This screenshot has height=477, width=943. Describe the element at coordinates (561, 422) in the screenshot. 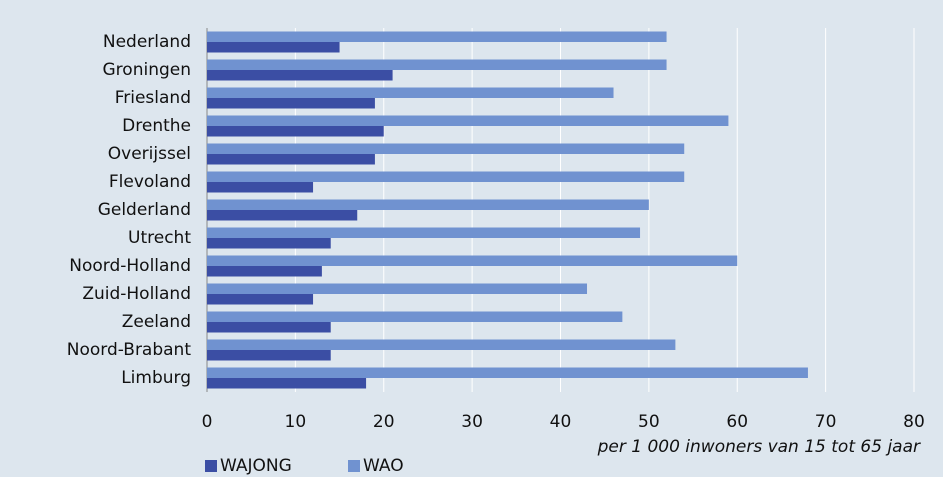

I see `x-tick-label: 40` at that location.